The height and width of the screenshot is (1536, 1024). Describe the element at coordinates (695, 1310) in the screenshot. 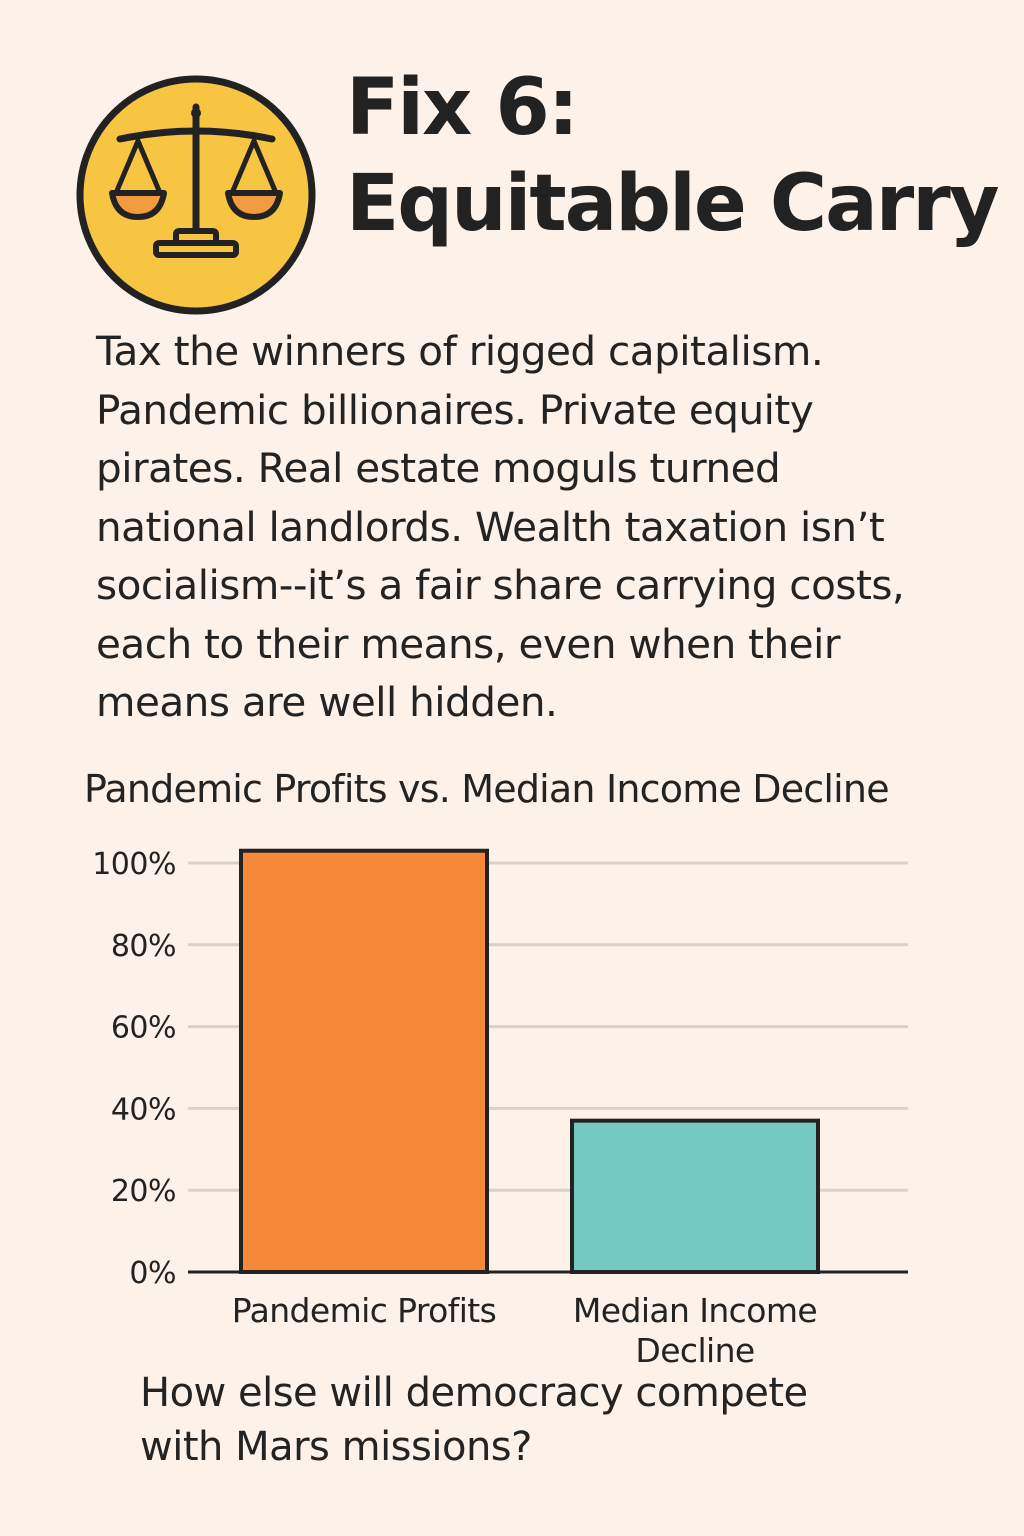

I see `x-tick-label: Median Income` at that location.